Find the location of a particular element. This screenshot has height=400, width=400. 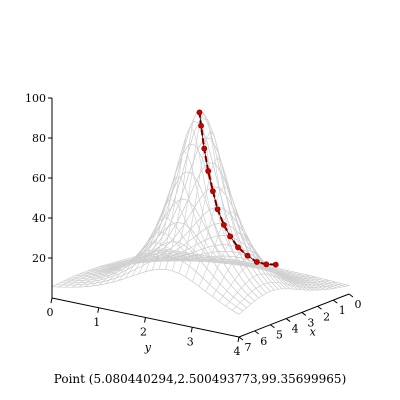

z-tick-label-2: 60 is located at coordinates (39, 178).